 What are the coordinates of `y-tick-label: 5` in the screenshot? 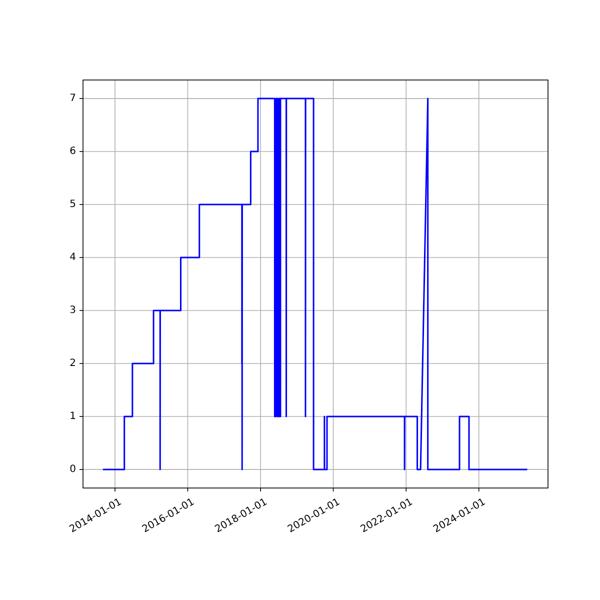 It's located at (73, 204).